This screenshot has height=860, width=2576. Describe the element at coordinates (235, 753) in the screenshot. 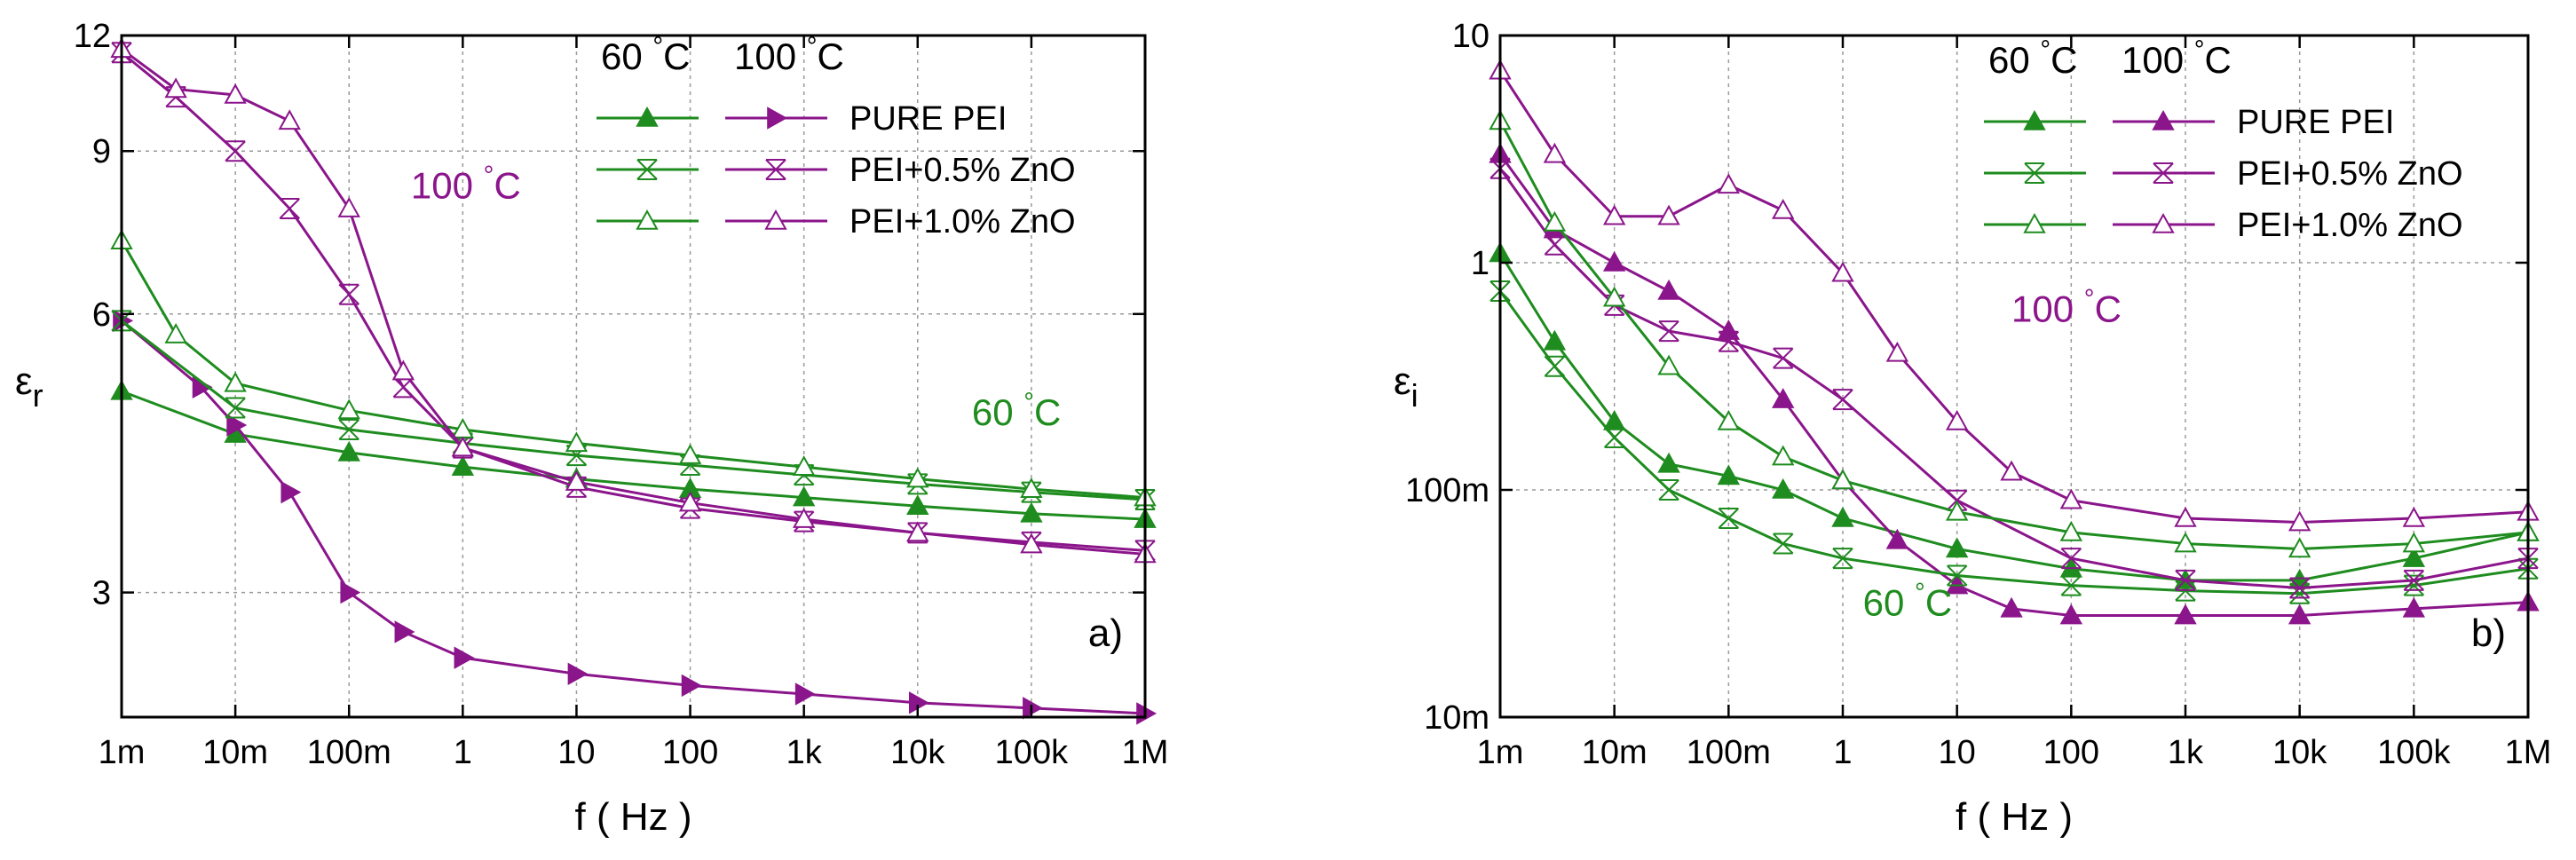

I see `x-tick-label: 10m` at that location.